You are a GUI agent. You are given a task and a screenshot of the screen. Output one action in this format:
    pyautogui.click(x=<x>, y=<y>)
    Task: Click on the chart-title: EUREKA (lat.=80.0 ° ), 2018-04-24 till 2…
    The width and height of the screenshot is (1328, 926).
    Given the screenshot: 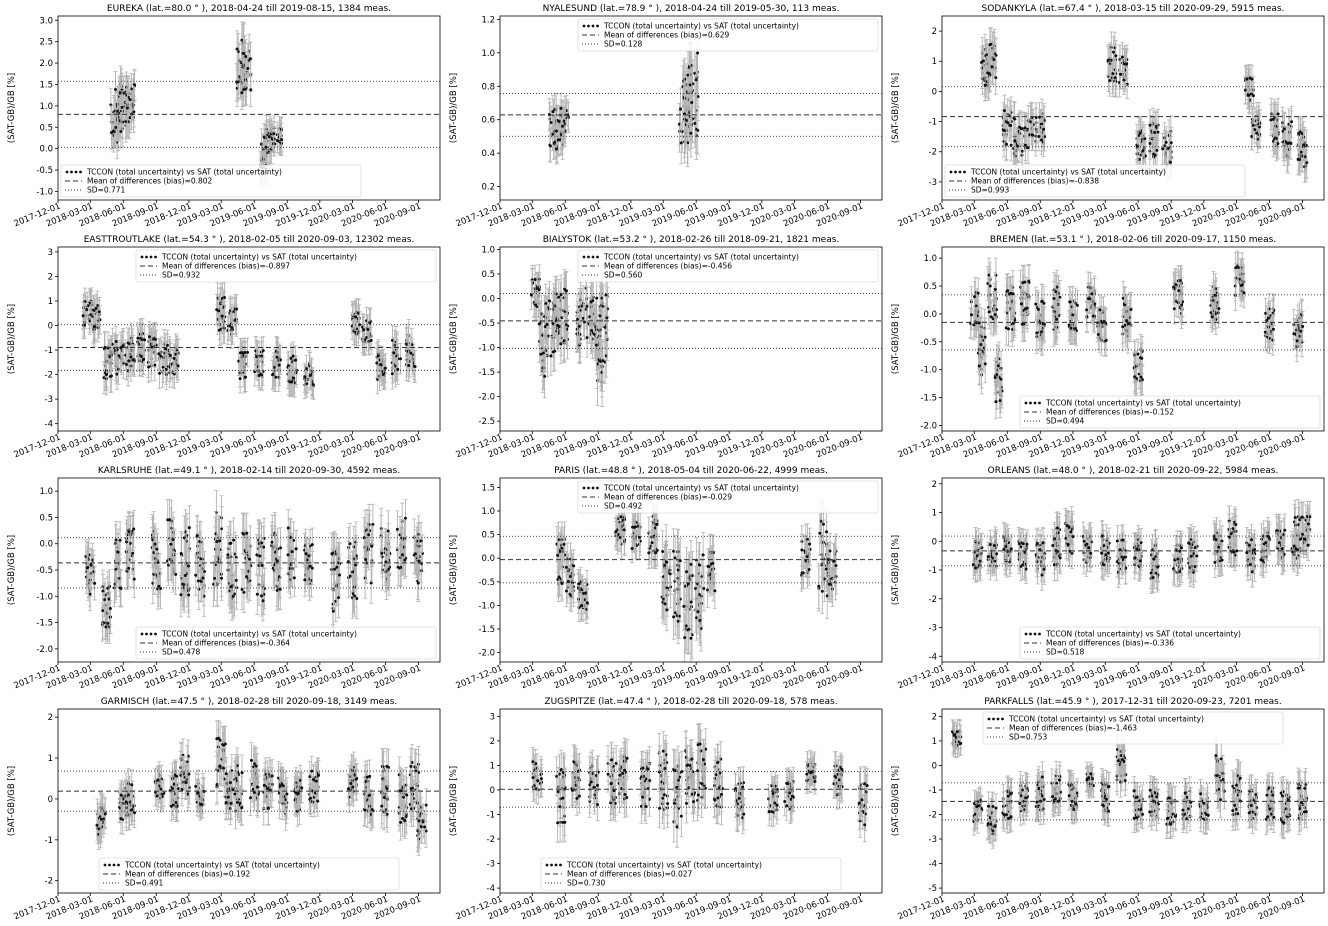 What is the action you would take?
    pyautogui.click(x=249, y=9)
    